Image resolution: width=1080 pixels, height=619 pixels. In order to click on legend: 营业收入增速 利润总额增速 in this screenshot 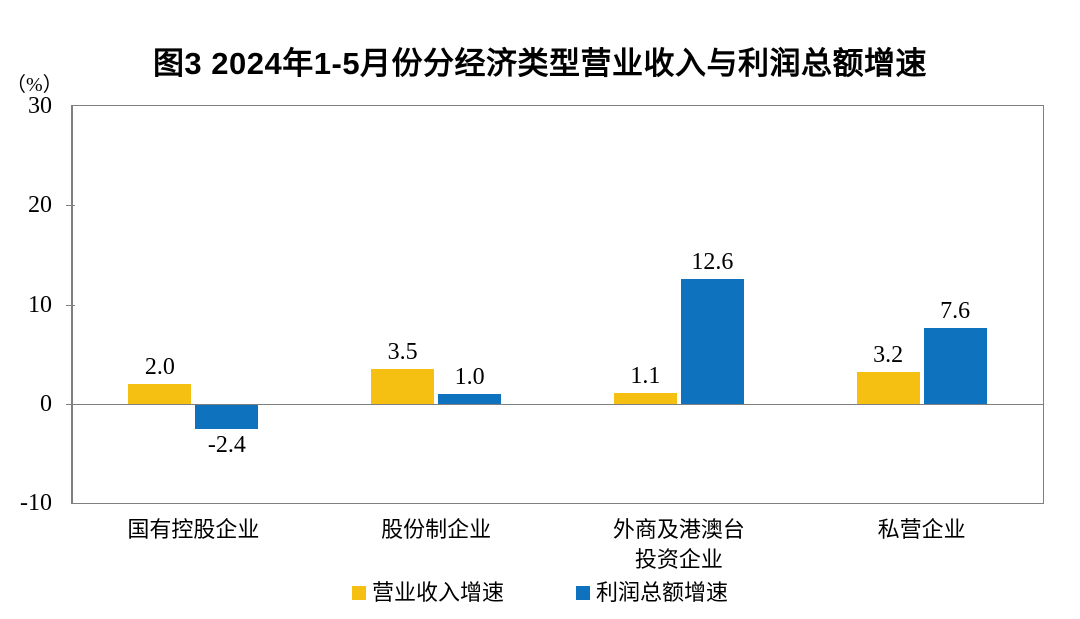, I will do `click(540, 593)`.